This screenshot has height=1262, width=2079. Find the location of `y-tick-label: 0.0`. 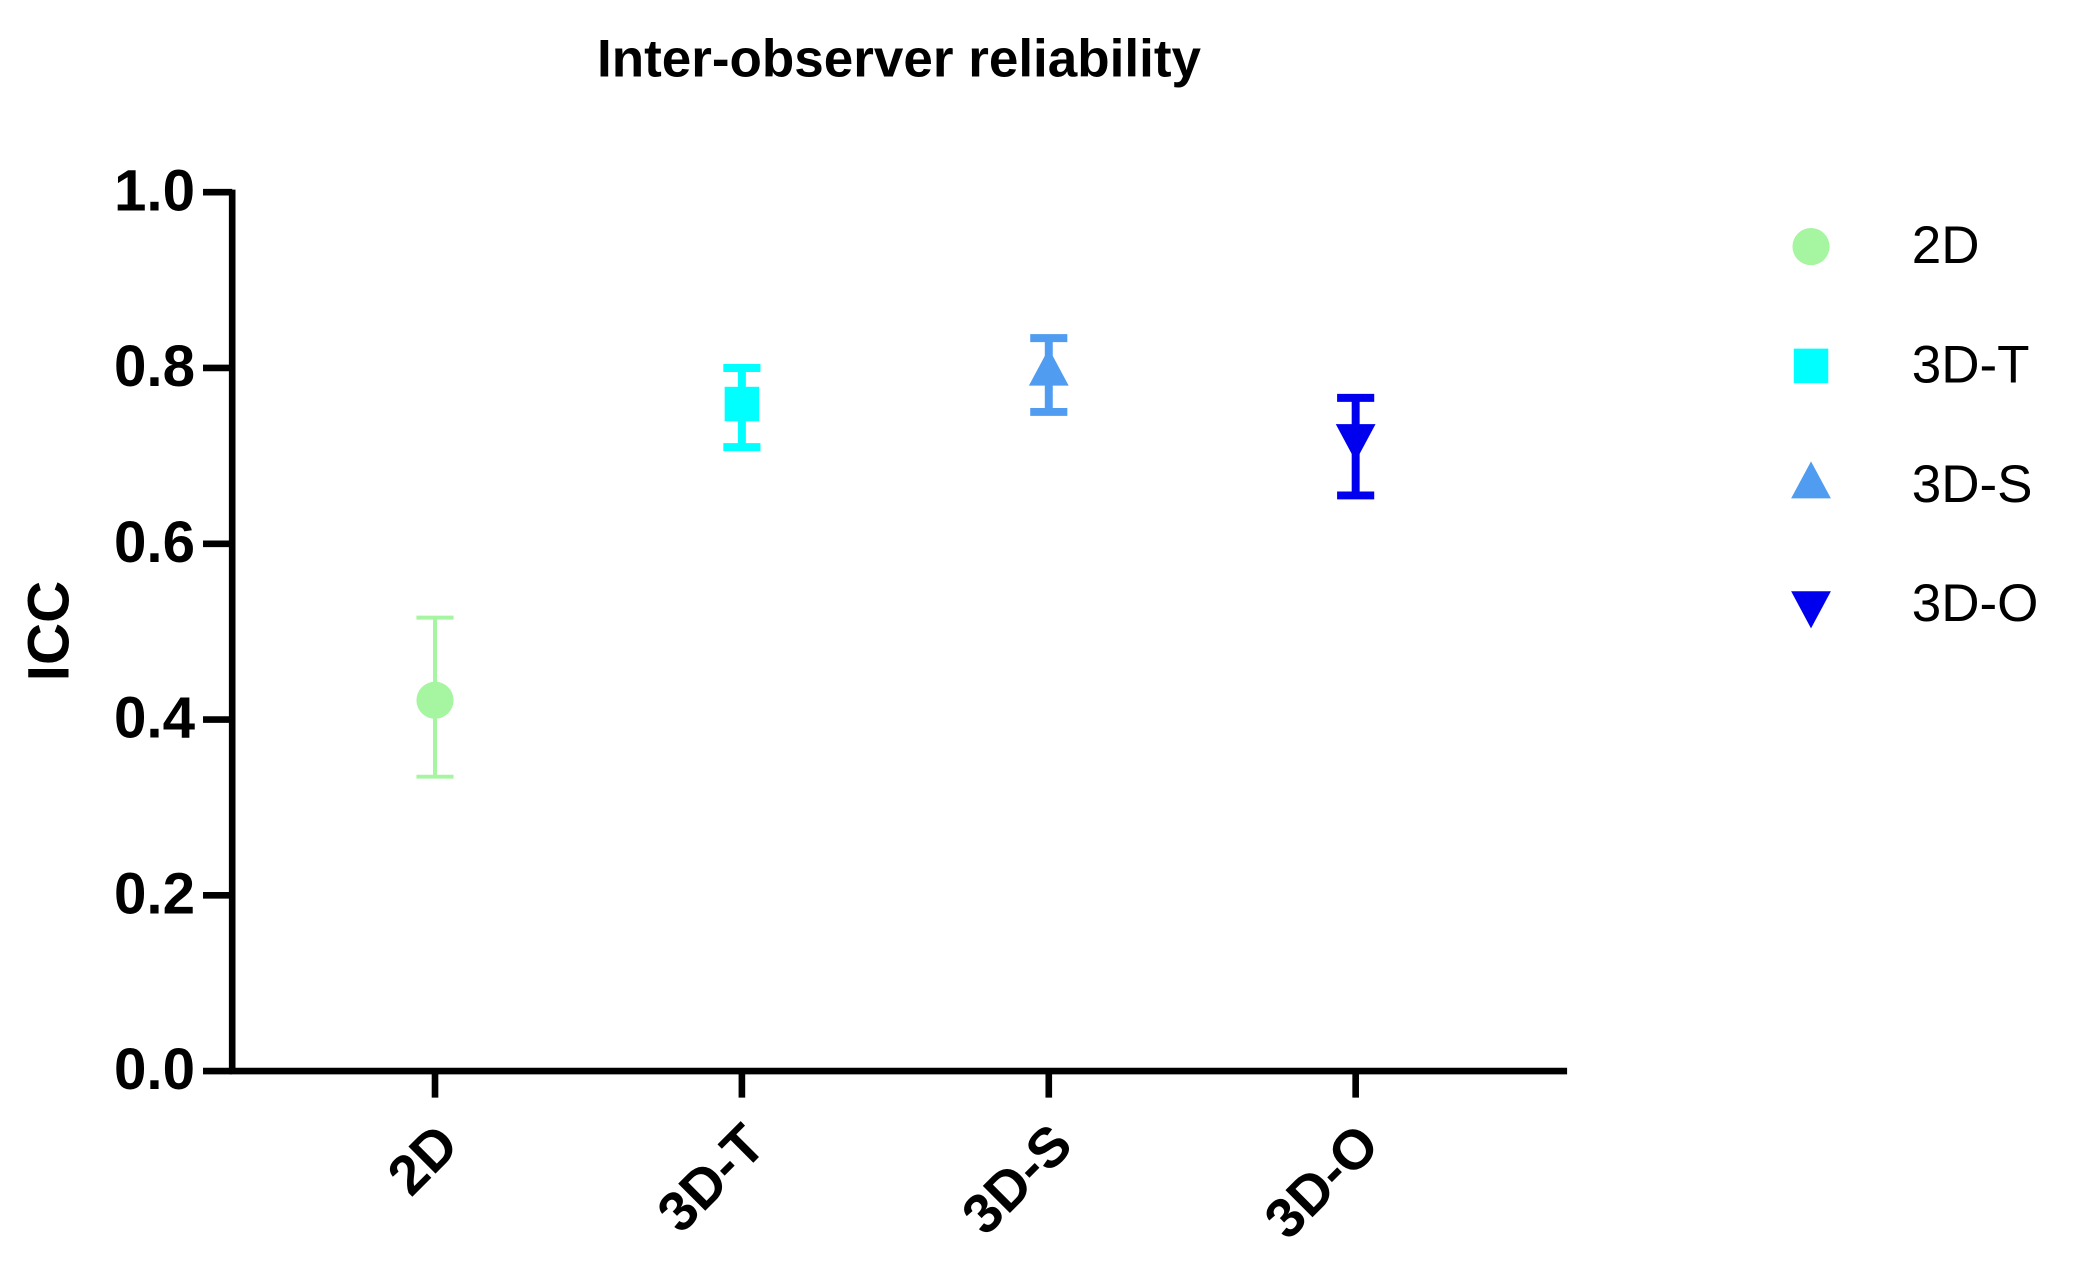

y-tick-label: 0.0 is located at coordinates (154, 1069).